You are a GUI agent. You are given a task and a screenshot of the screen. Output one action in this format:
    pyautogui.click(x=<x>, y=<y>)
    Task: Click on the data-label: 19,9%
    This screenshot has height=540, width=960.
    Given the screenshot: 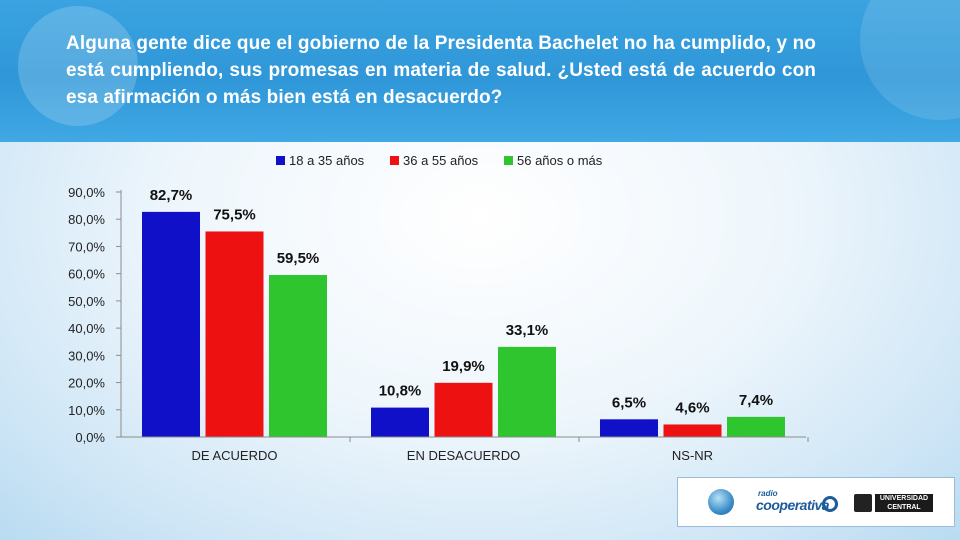 What is the action you would take?
    pyautogui.click(x=463, y=366)
    